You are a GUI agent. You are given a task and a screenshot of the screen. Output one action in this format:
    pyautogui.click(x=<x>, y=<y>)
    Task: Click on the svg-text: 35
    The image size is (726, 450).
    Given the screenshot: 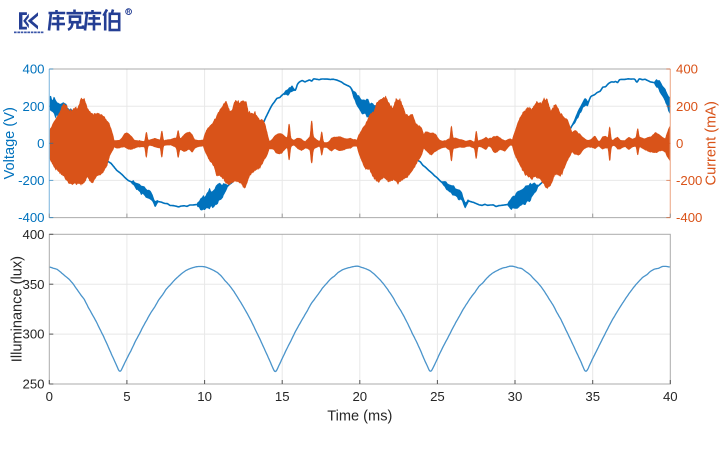 What is the action you would take?
    pyautogui.click(x=592, y=396)
    